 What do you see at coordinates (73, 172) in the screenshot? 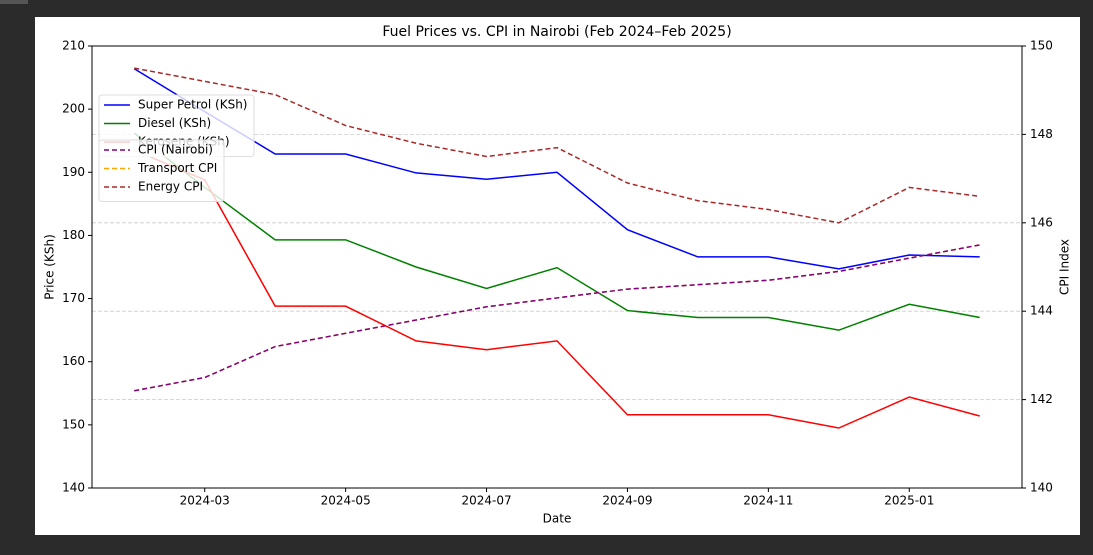
I see `y-tick-label: 190` at bounding box center [73, 172].